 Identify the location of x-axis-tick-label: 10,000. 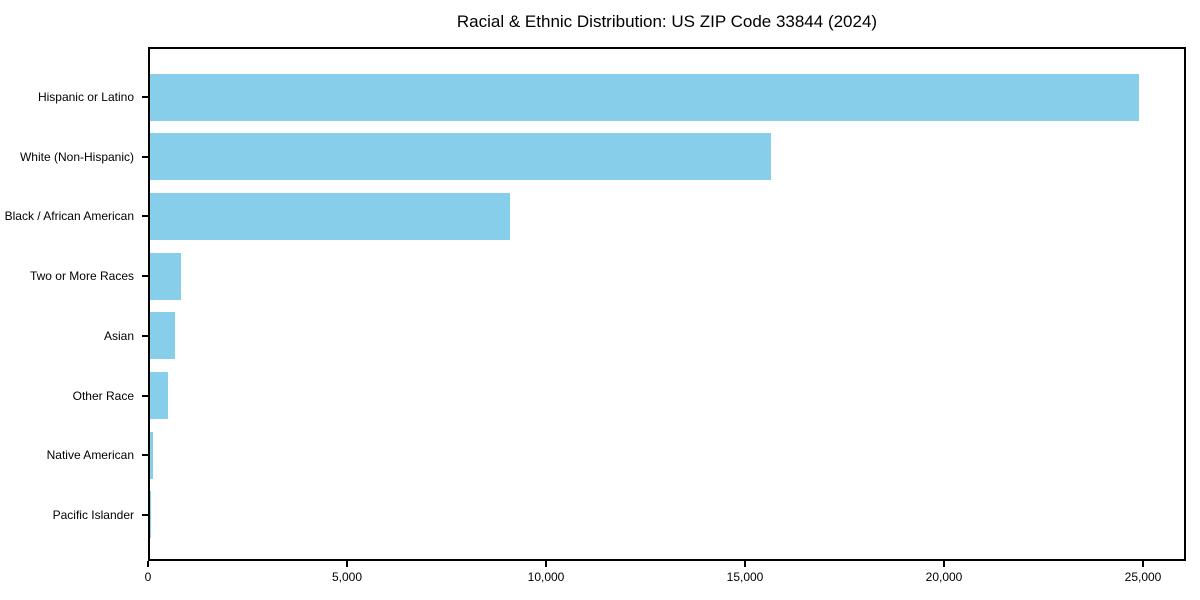
(546, 577).